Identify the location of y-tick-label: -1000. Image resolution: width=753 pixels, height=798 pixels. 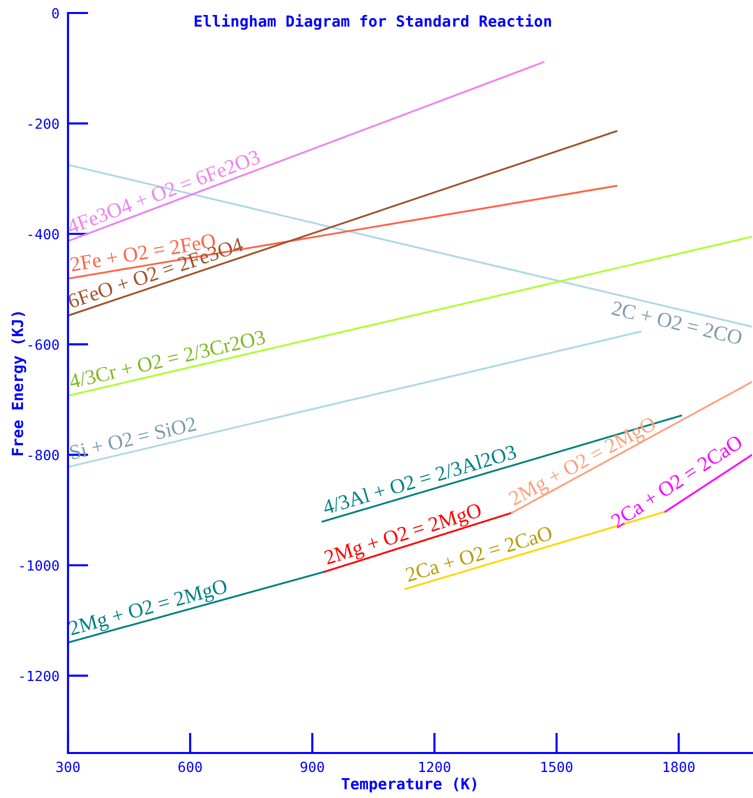
(39, 565).